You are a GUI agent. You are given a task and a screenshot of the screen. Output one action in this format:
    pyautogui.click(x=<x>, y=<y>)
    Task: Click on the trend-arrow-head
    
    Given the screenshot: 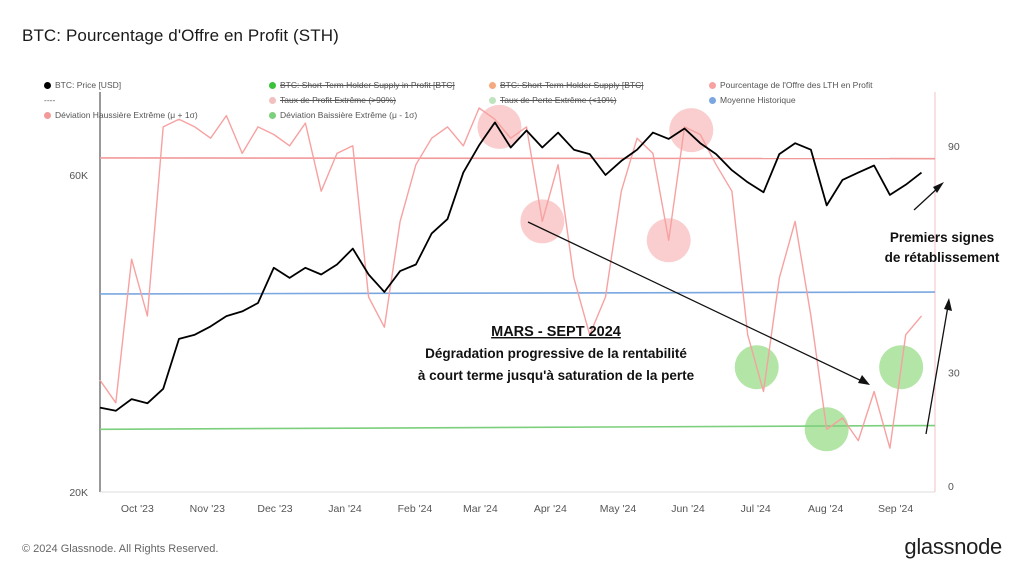 What is the action you would take?
    pyautogui.click(x=864, y=380)
    